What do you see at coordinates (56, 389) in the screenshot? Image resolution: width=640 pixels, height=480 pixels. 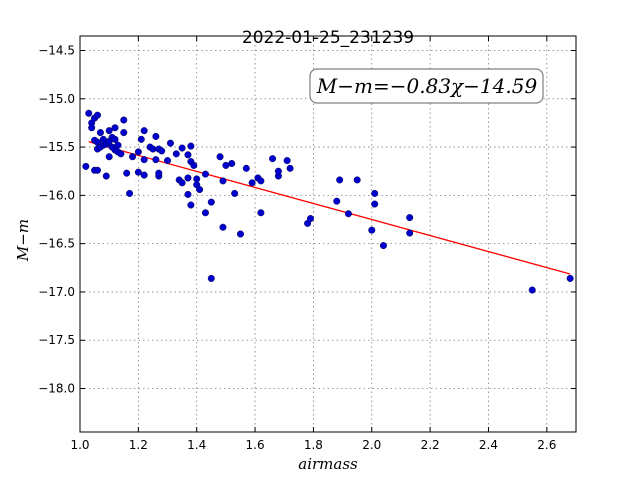 I see `y-tick-label: −18.0` at bounding box center [56, 389].